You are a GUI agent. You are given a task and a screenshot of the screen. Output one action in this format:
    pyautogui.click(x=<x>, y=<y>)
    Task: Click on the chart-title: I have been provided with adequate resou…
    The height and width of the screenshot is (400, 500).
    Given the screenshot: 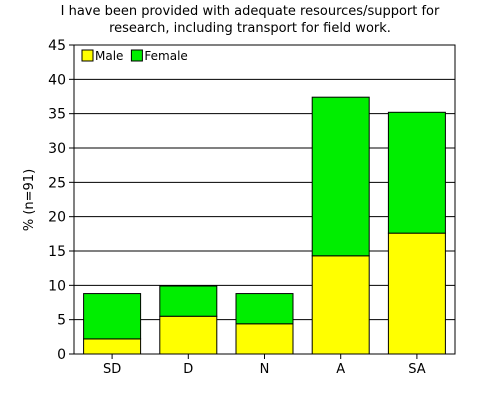 What is the action you would take?
    pyautogui.click(x=250, y=20)
    